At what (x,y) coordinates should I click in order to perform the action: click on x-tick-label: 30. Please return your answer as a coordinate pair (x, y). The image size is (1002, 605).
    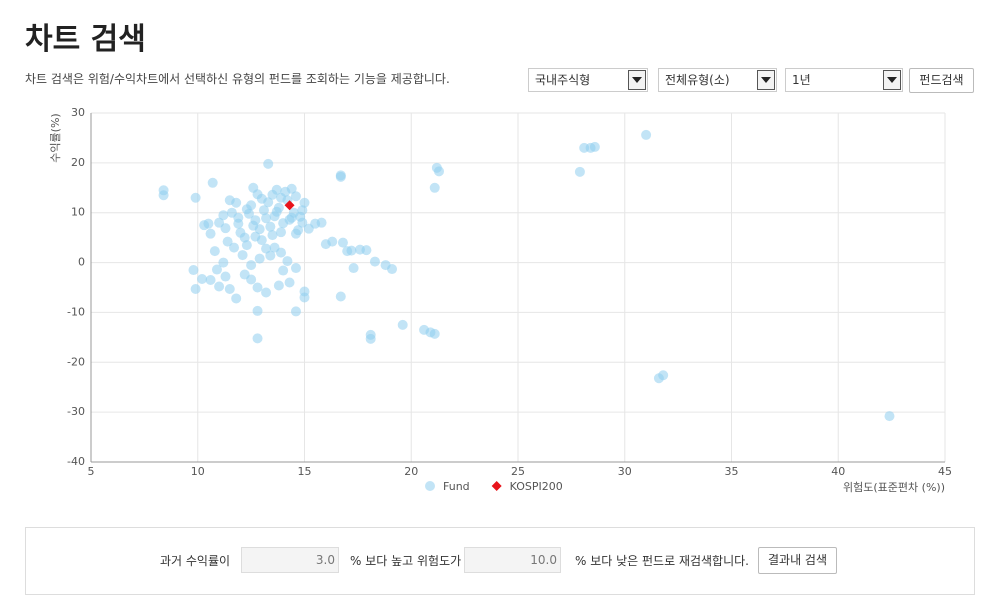
    Looking at the image, I should click on (625, 471).